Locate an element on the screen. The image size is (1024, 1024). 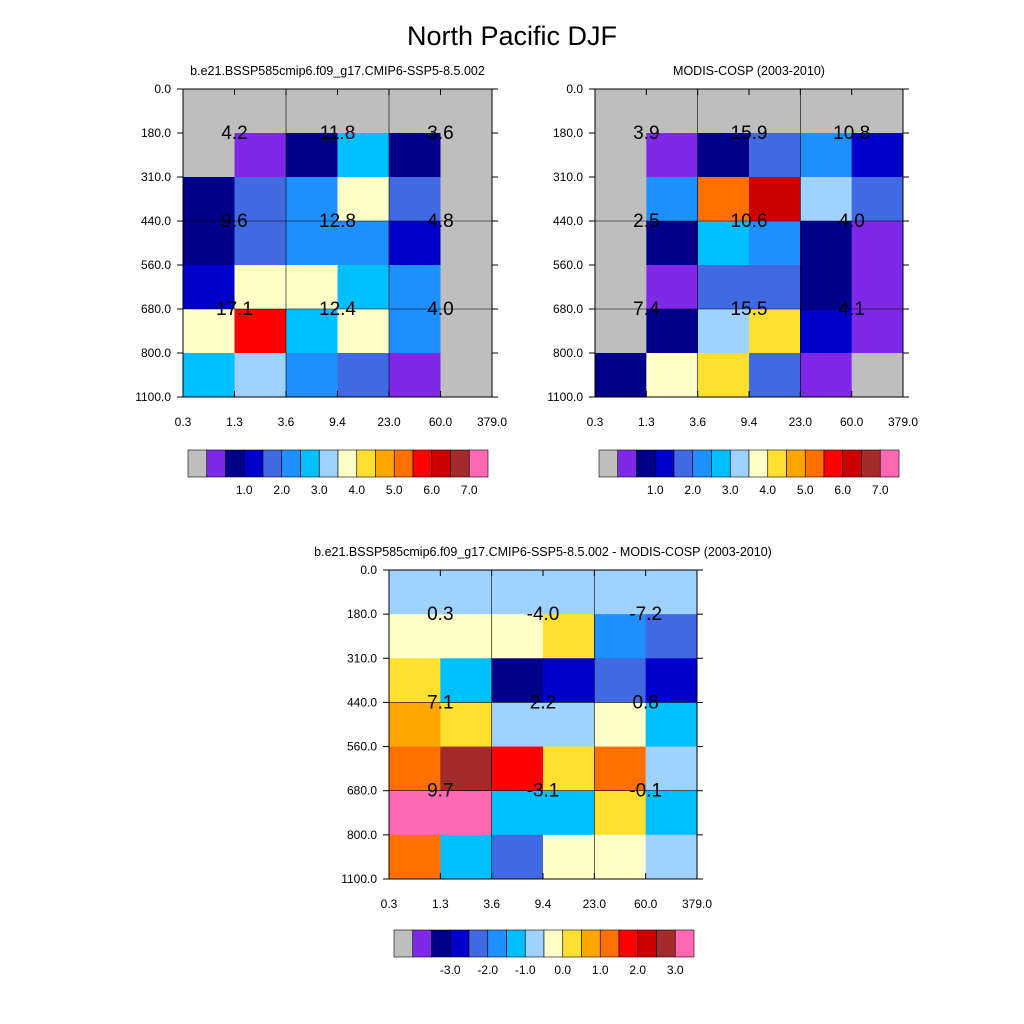
x-tick-label: 9.4 is located at coordinates (749, 422).